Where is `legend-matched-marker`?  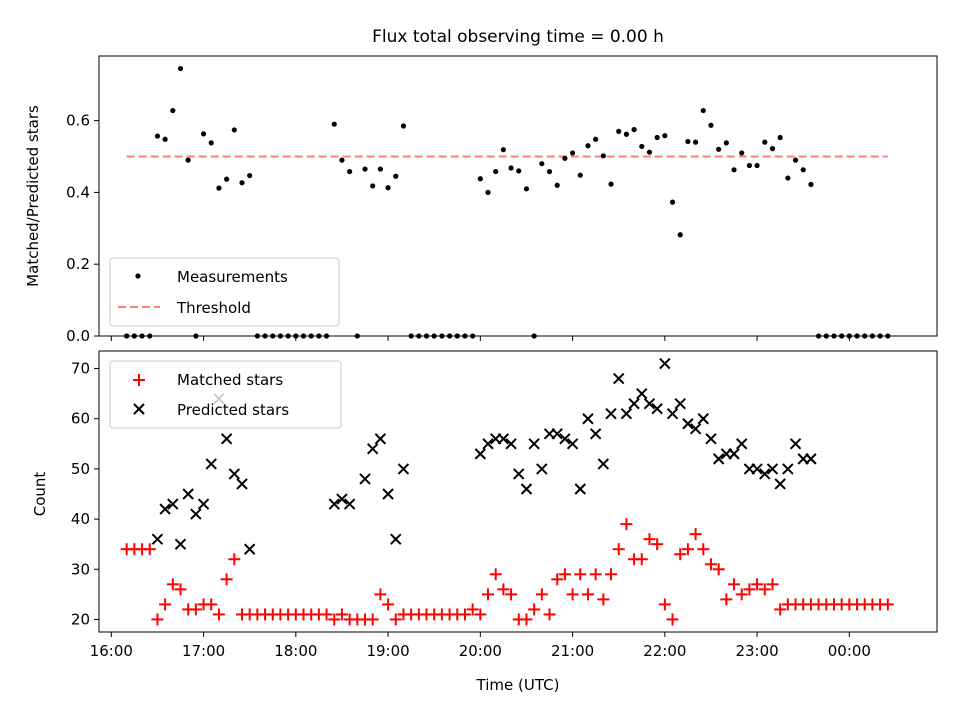 legend-matched-marker is located at coordinates (139, 380).